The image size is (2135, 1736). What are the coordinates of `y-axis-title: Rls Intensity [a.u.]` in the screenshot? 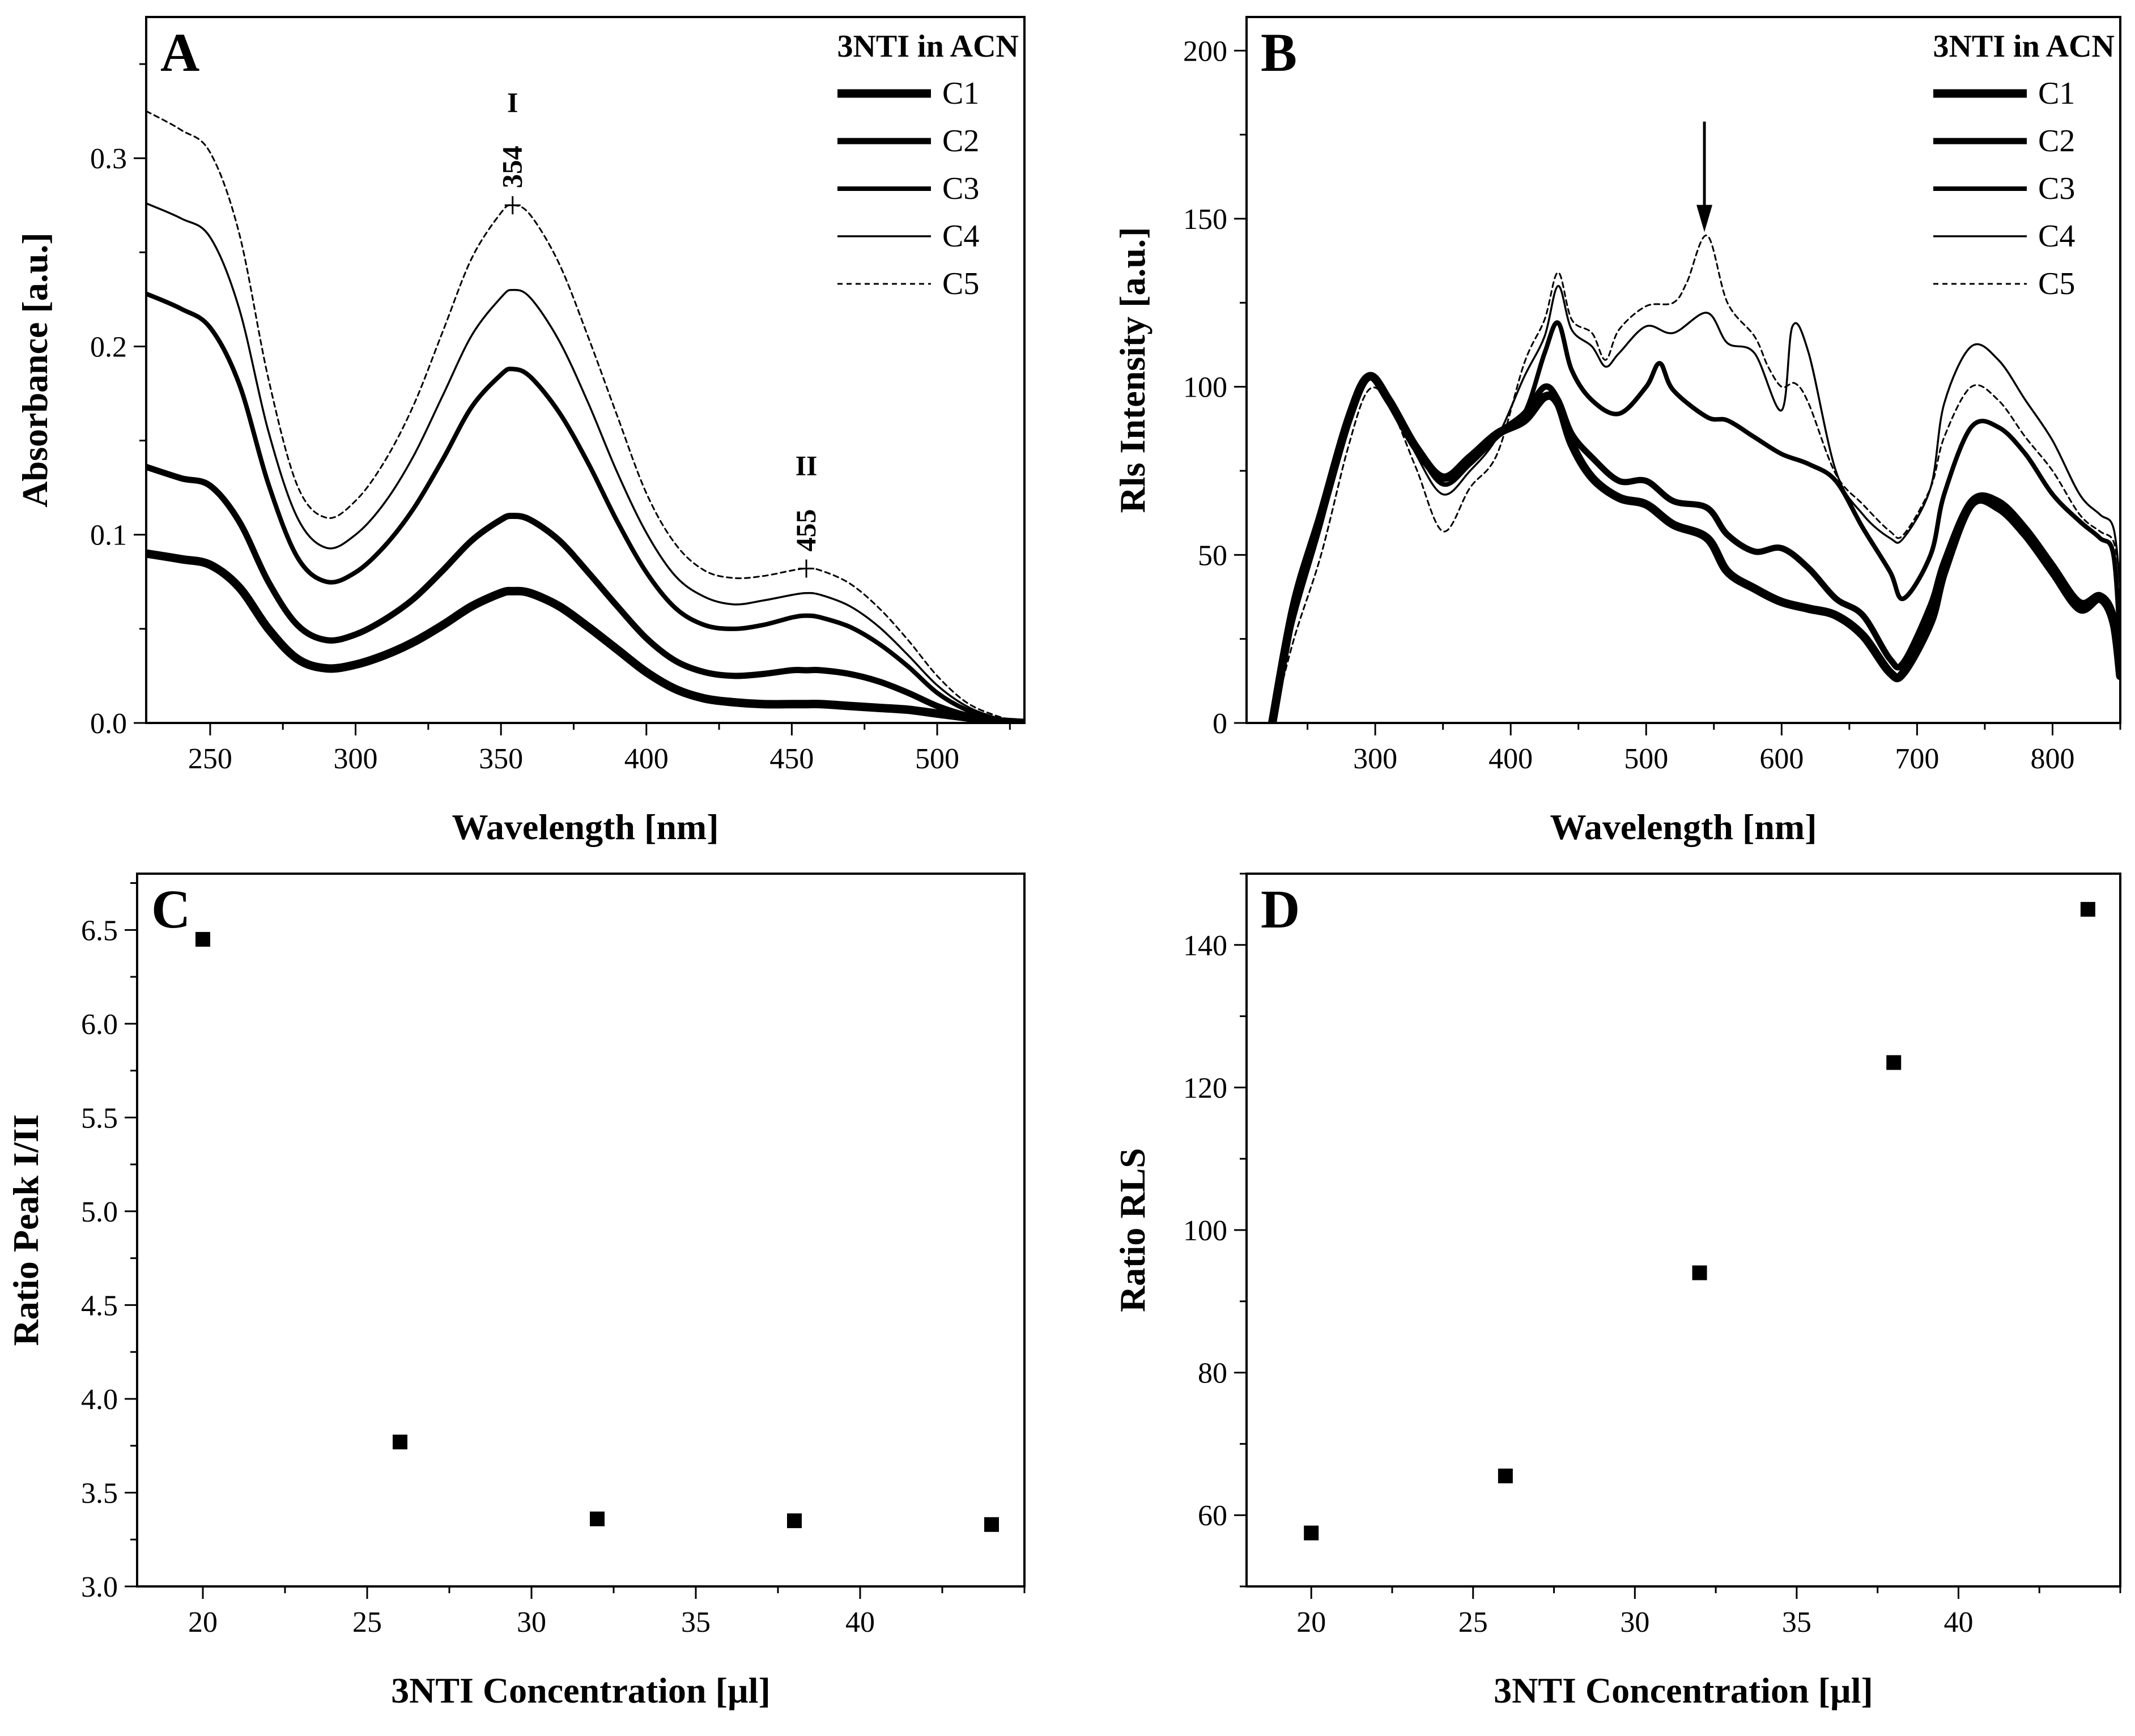 It's located at (1132, 370).